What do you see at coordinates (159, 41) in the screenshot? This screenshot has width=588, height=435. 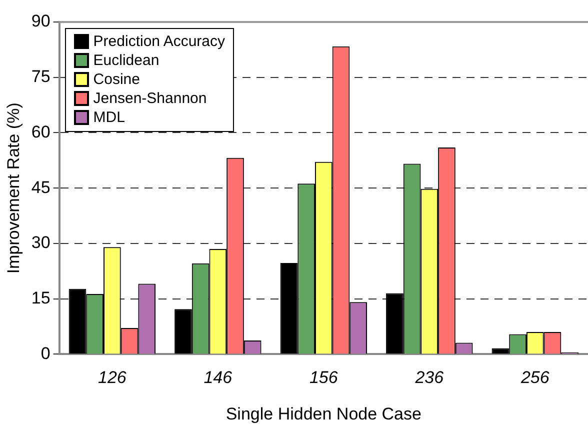 I see `legend-label: Prediction Accuracy` at bounding box center [159, 41].